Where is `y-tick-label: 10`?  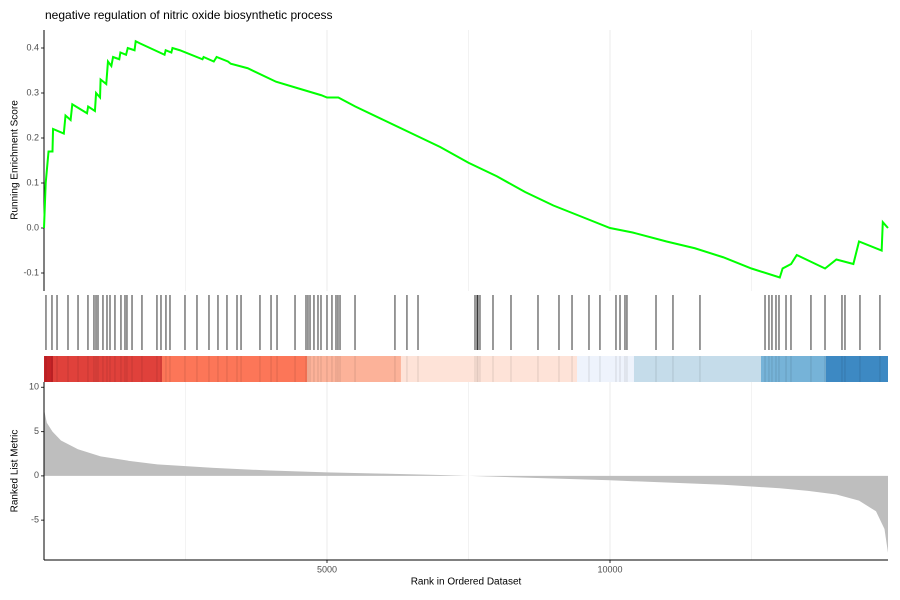 y-tick-label: 10 is located at coordinates (34, 387).